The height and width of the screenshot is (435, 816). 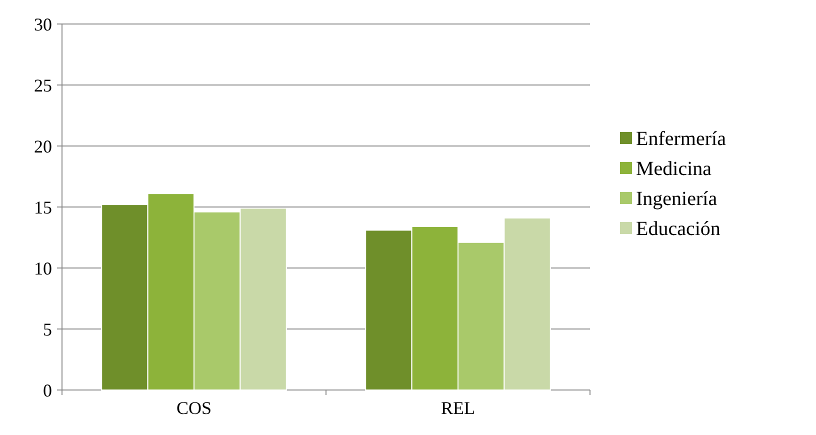 I want to click on x-tick-label: REL, so click(x=458, y=408).